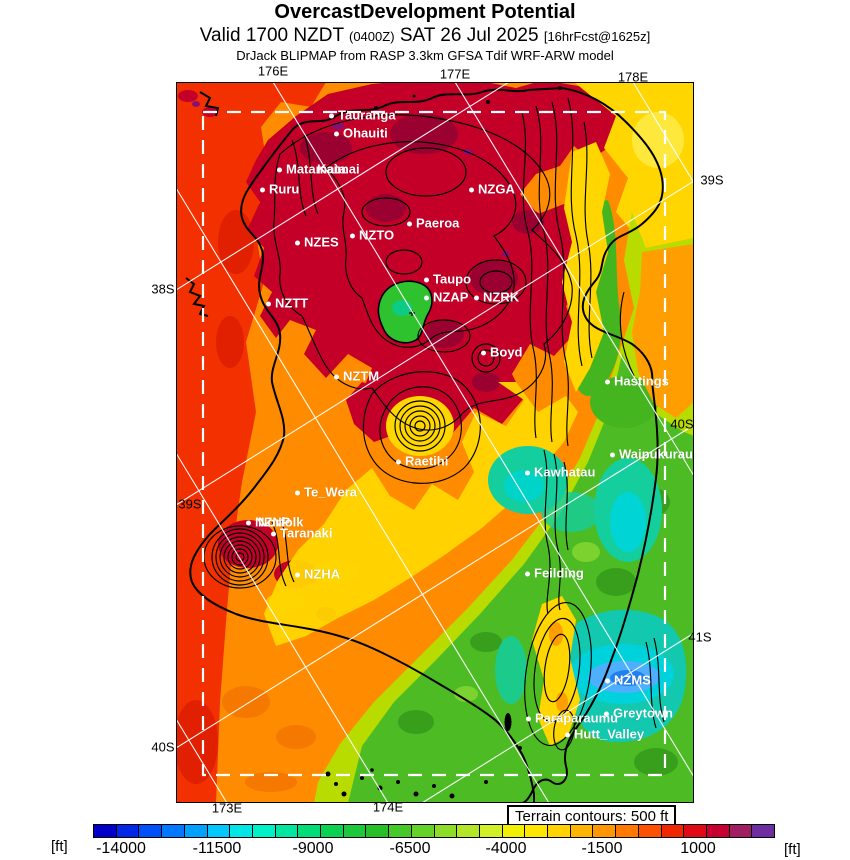 This screenshot has width=850, height=860. Describe the element at coordinates (271, 35) in the screenshot. I see `valid-prefix: Valid 1700 NZDT` at that location.